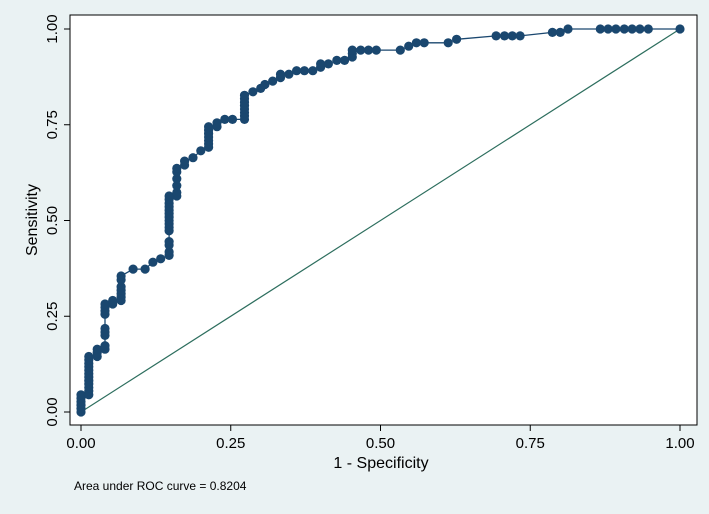 This screenshot has height=514, width=709. What do you see at coordinates (52, 220) in the screenshot?
I see `y-tick-label: 0.50` at bounding box center [52, 220].